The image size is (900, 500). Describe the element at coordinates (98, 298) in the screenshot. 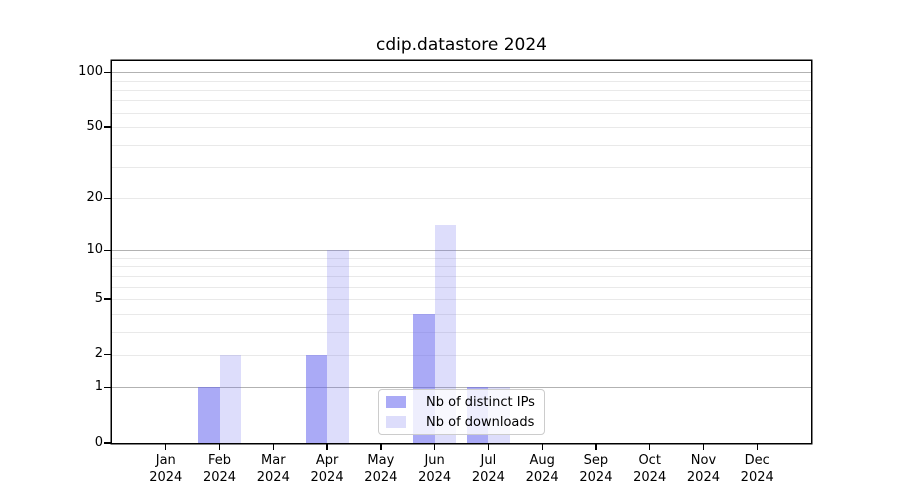

I see `y-tick-label-5: 5` at that location.